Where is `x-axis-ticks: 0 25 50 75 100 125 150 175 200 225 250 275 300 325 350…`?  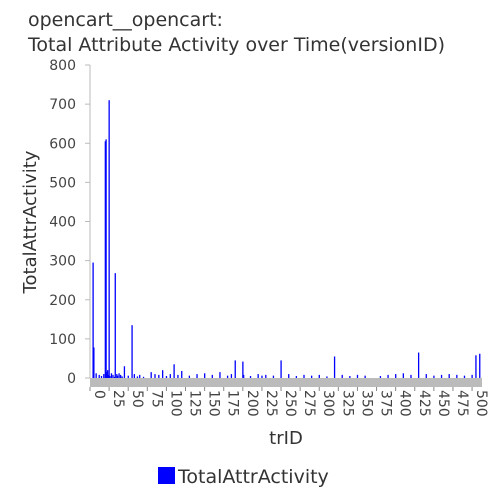 x-axis-ticks: 0 25 50 75 100 125 150 175 200 225 250 275 300 325 350… is located at coordinates (289, 402).